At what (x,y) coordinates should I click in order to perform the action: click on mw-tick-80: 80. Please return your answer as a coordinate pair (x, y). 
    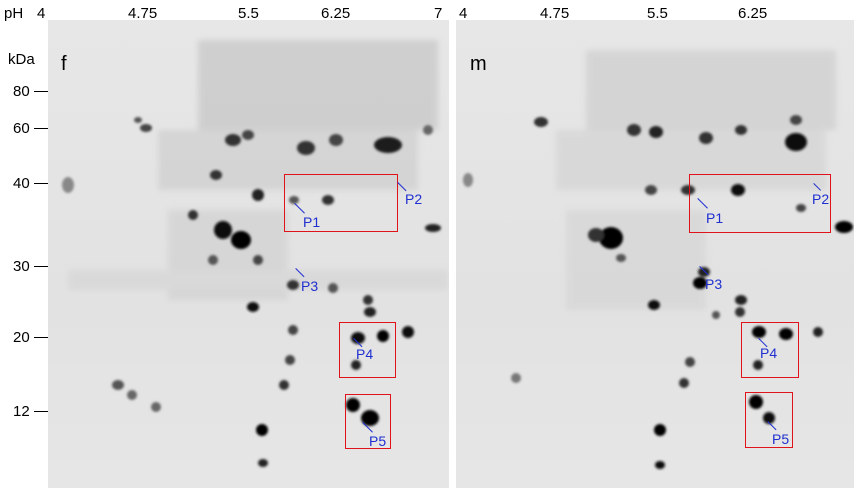
    Looking at the image, I should click on (21, 91).